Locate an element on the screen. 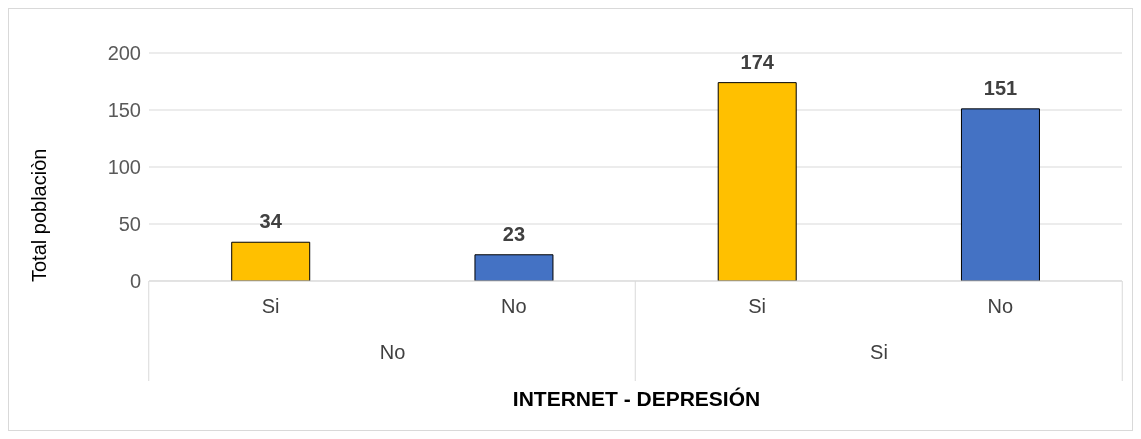 The height and width of the screenshot is (439, 1141). text: Si is located at coordinates (879, 352).